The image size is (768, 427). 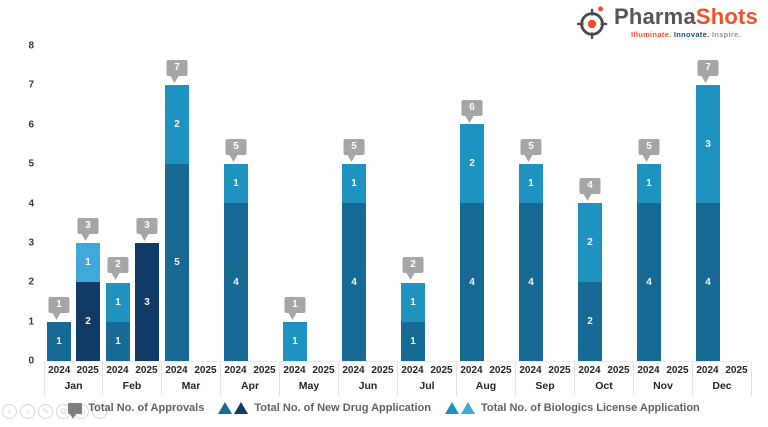 What do you see at coordinates (73, 378) in the screenshot?
I see `axis-cell-jan: 2024 2025 Jan` at bounding box center [73, 378].